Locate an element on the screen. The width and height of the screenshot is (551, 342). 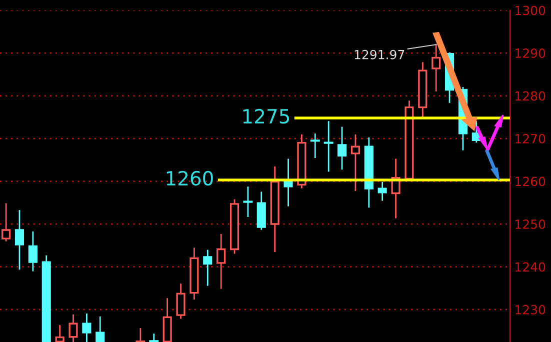
y-tick-label: 1230 is located at coordinates (531, 309).